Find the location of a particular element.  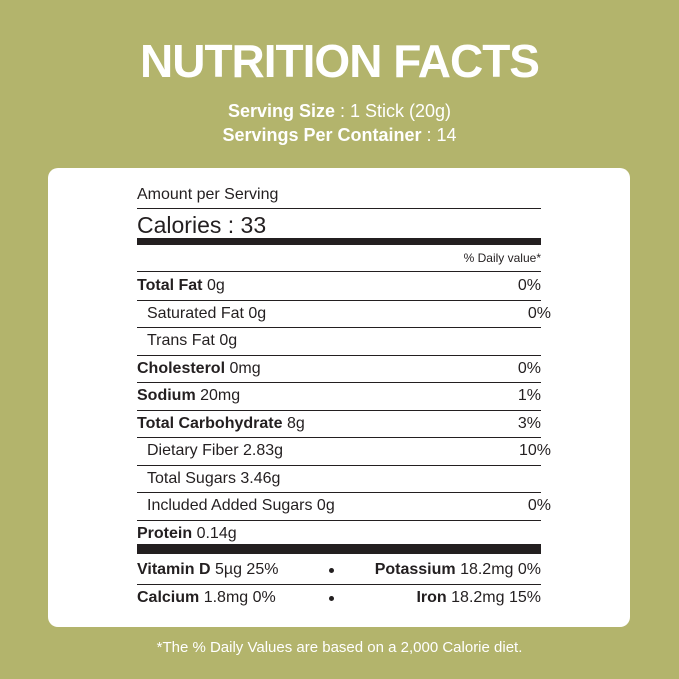

vitamin-amount: 18.2mg 0% is located at coordinates (500, 569).